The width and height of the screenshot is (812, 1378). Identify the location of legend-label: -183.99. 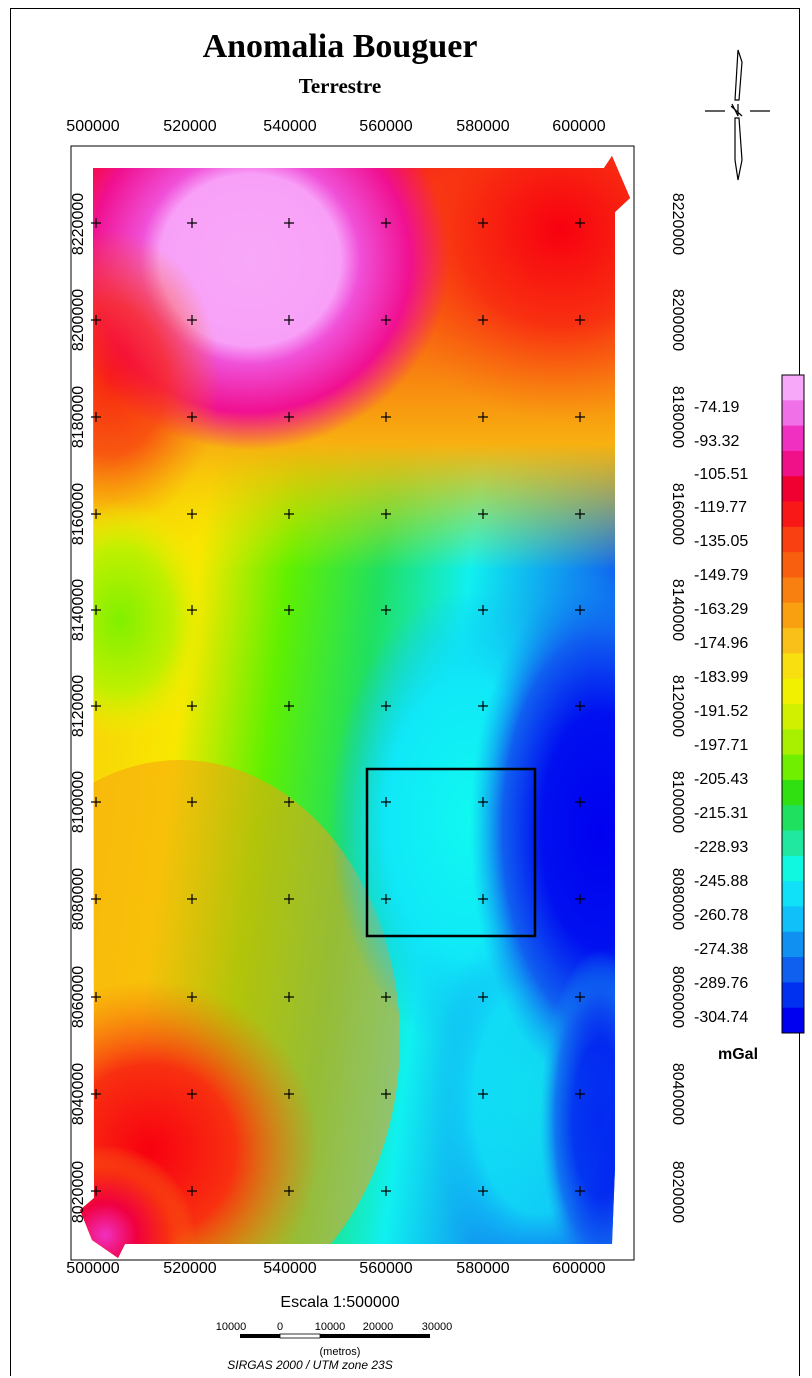
(721, 677).